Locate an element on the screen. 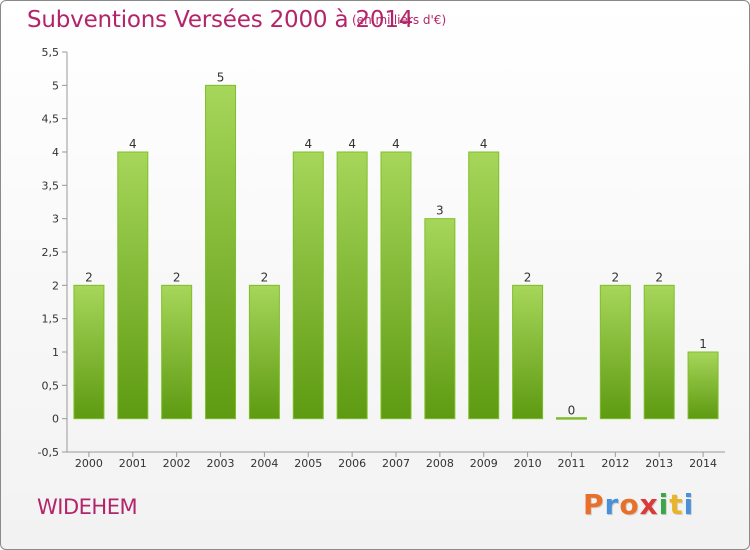 This screenshot has height=550, width=750. y-tick-label: 0 is located at coordinates (55, 419).